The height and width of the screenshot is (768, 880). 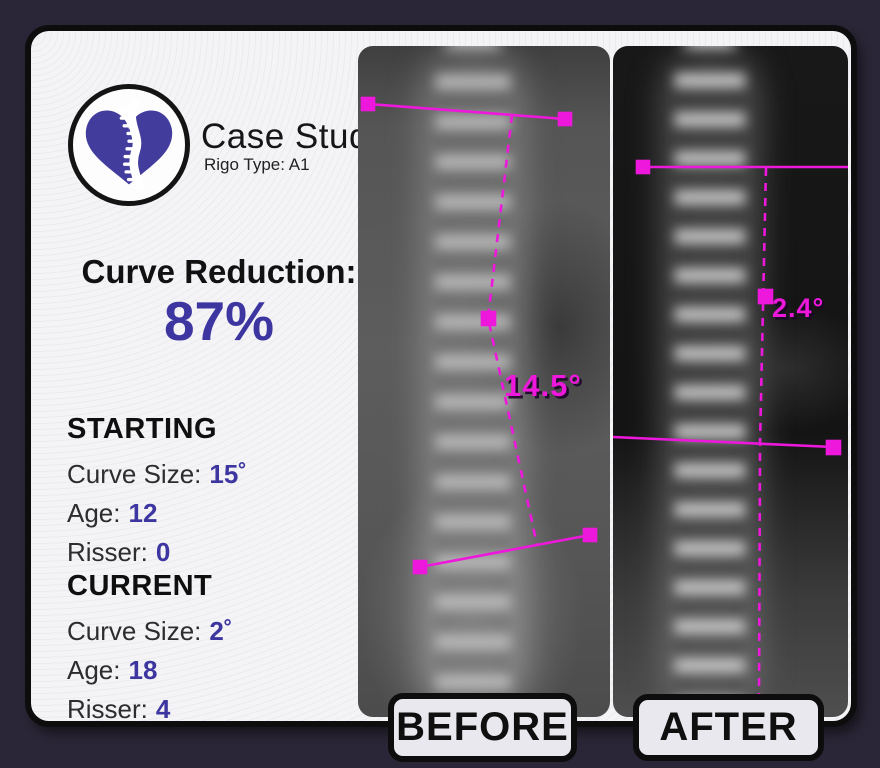 I want to click on starting-curve-size-row: Curve Size: 15˚, so click(x=157, y=474).